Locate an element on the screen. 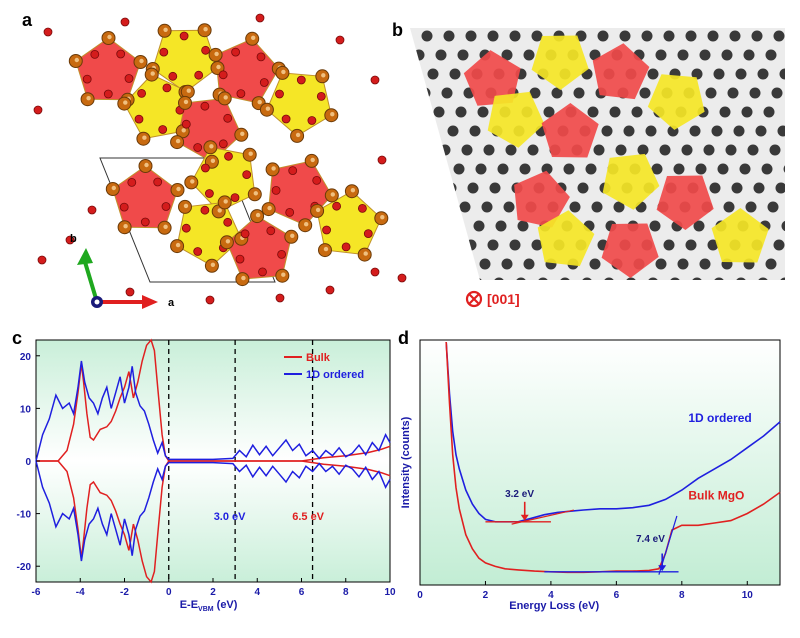 The image size is (800, 638). axis-label-a: a is located at coordinates (171, 303).